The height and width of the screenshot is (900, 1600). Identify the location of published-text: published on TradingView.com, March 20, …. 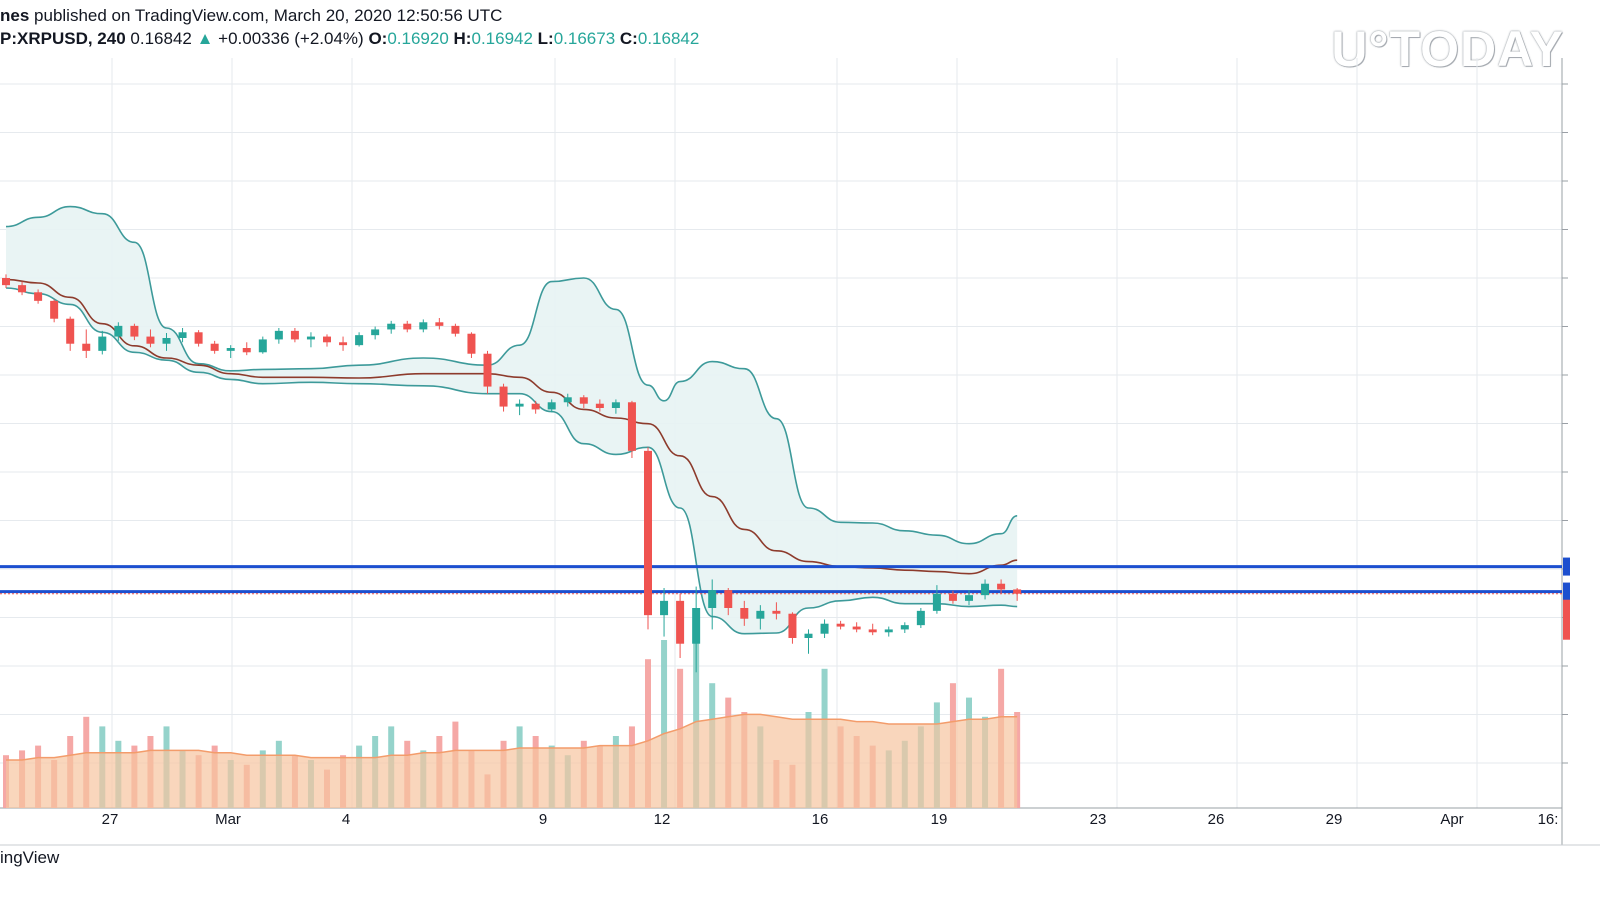
(268, 15).